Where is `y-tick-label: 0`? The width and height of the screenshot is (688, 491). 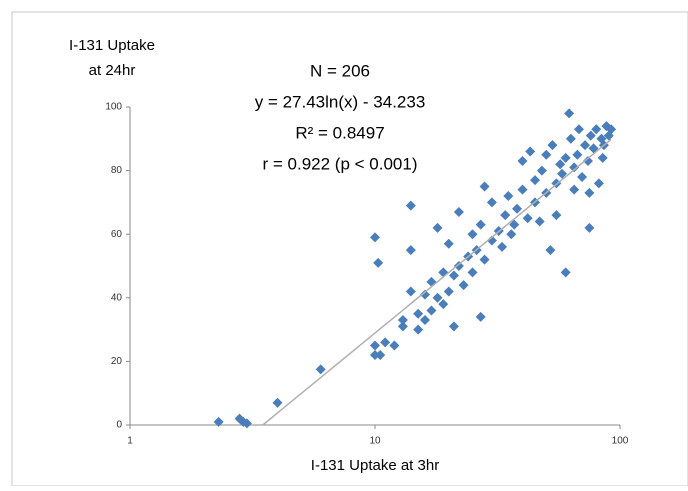
y-tick-label: 0 is located at coordinates (119, 425).